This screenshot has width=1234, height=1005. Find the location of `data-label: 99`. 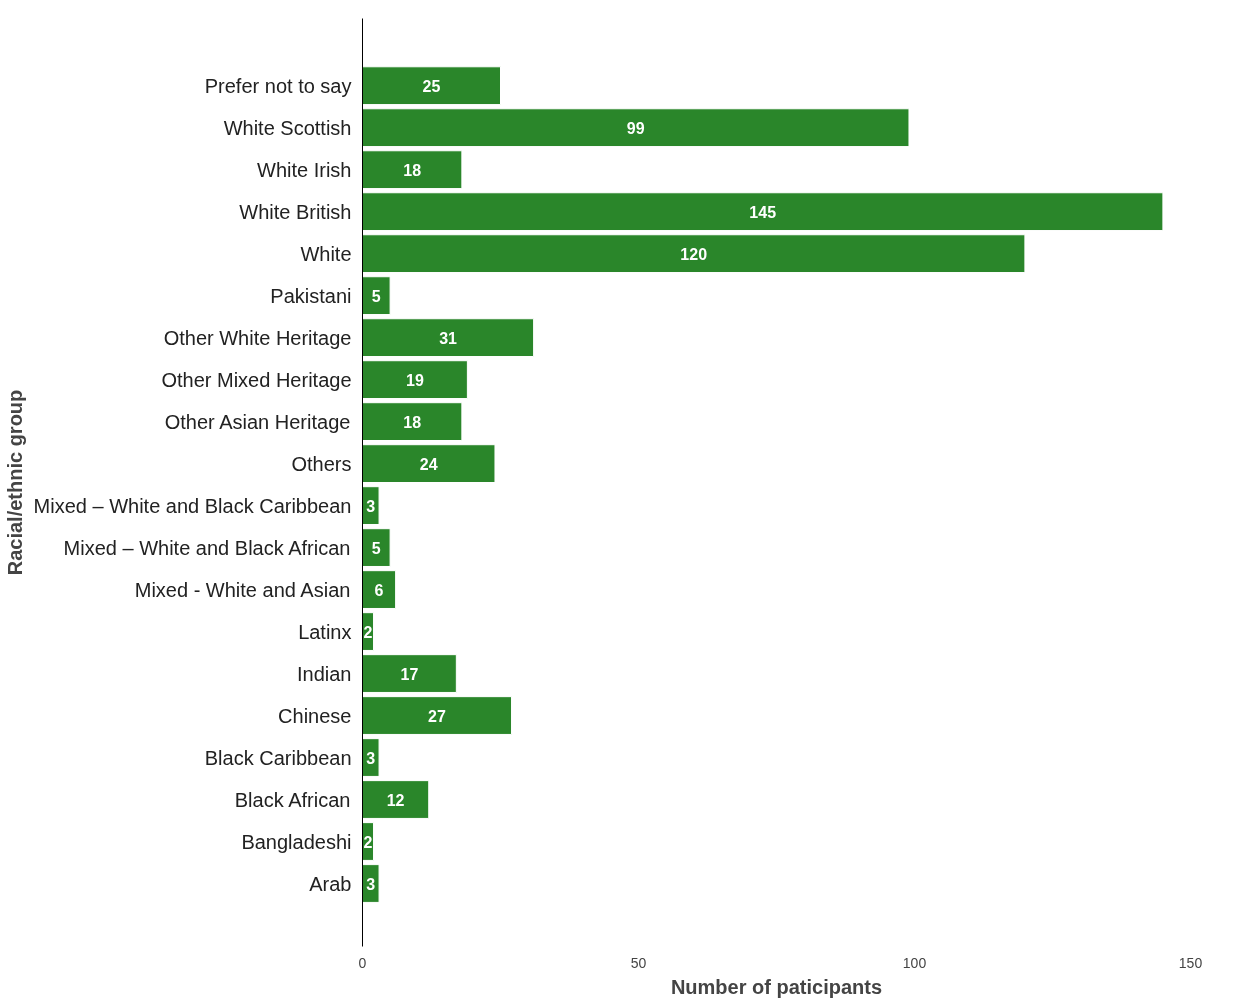

data-label: 99 is located at coordinates (635, 128).